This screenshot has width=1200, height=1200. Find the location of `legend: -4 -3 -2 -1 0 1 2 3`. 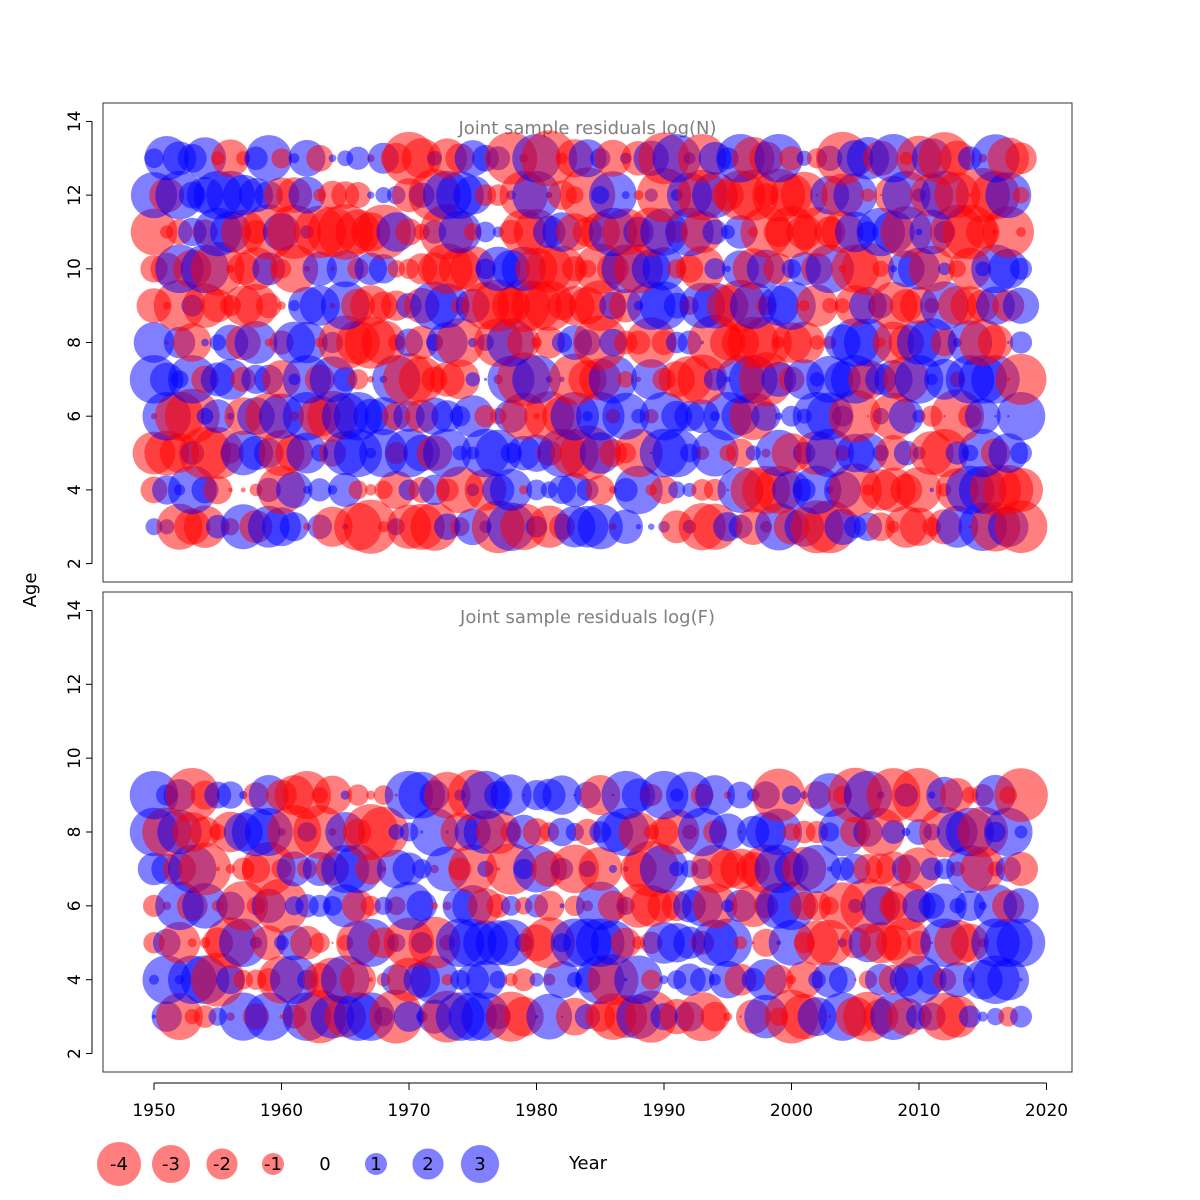

legend: -4 -3 -2 -1 0 1 2 3 is located at coordinates (298, 1164).